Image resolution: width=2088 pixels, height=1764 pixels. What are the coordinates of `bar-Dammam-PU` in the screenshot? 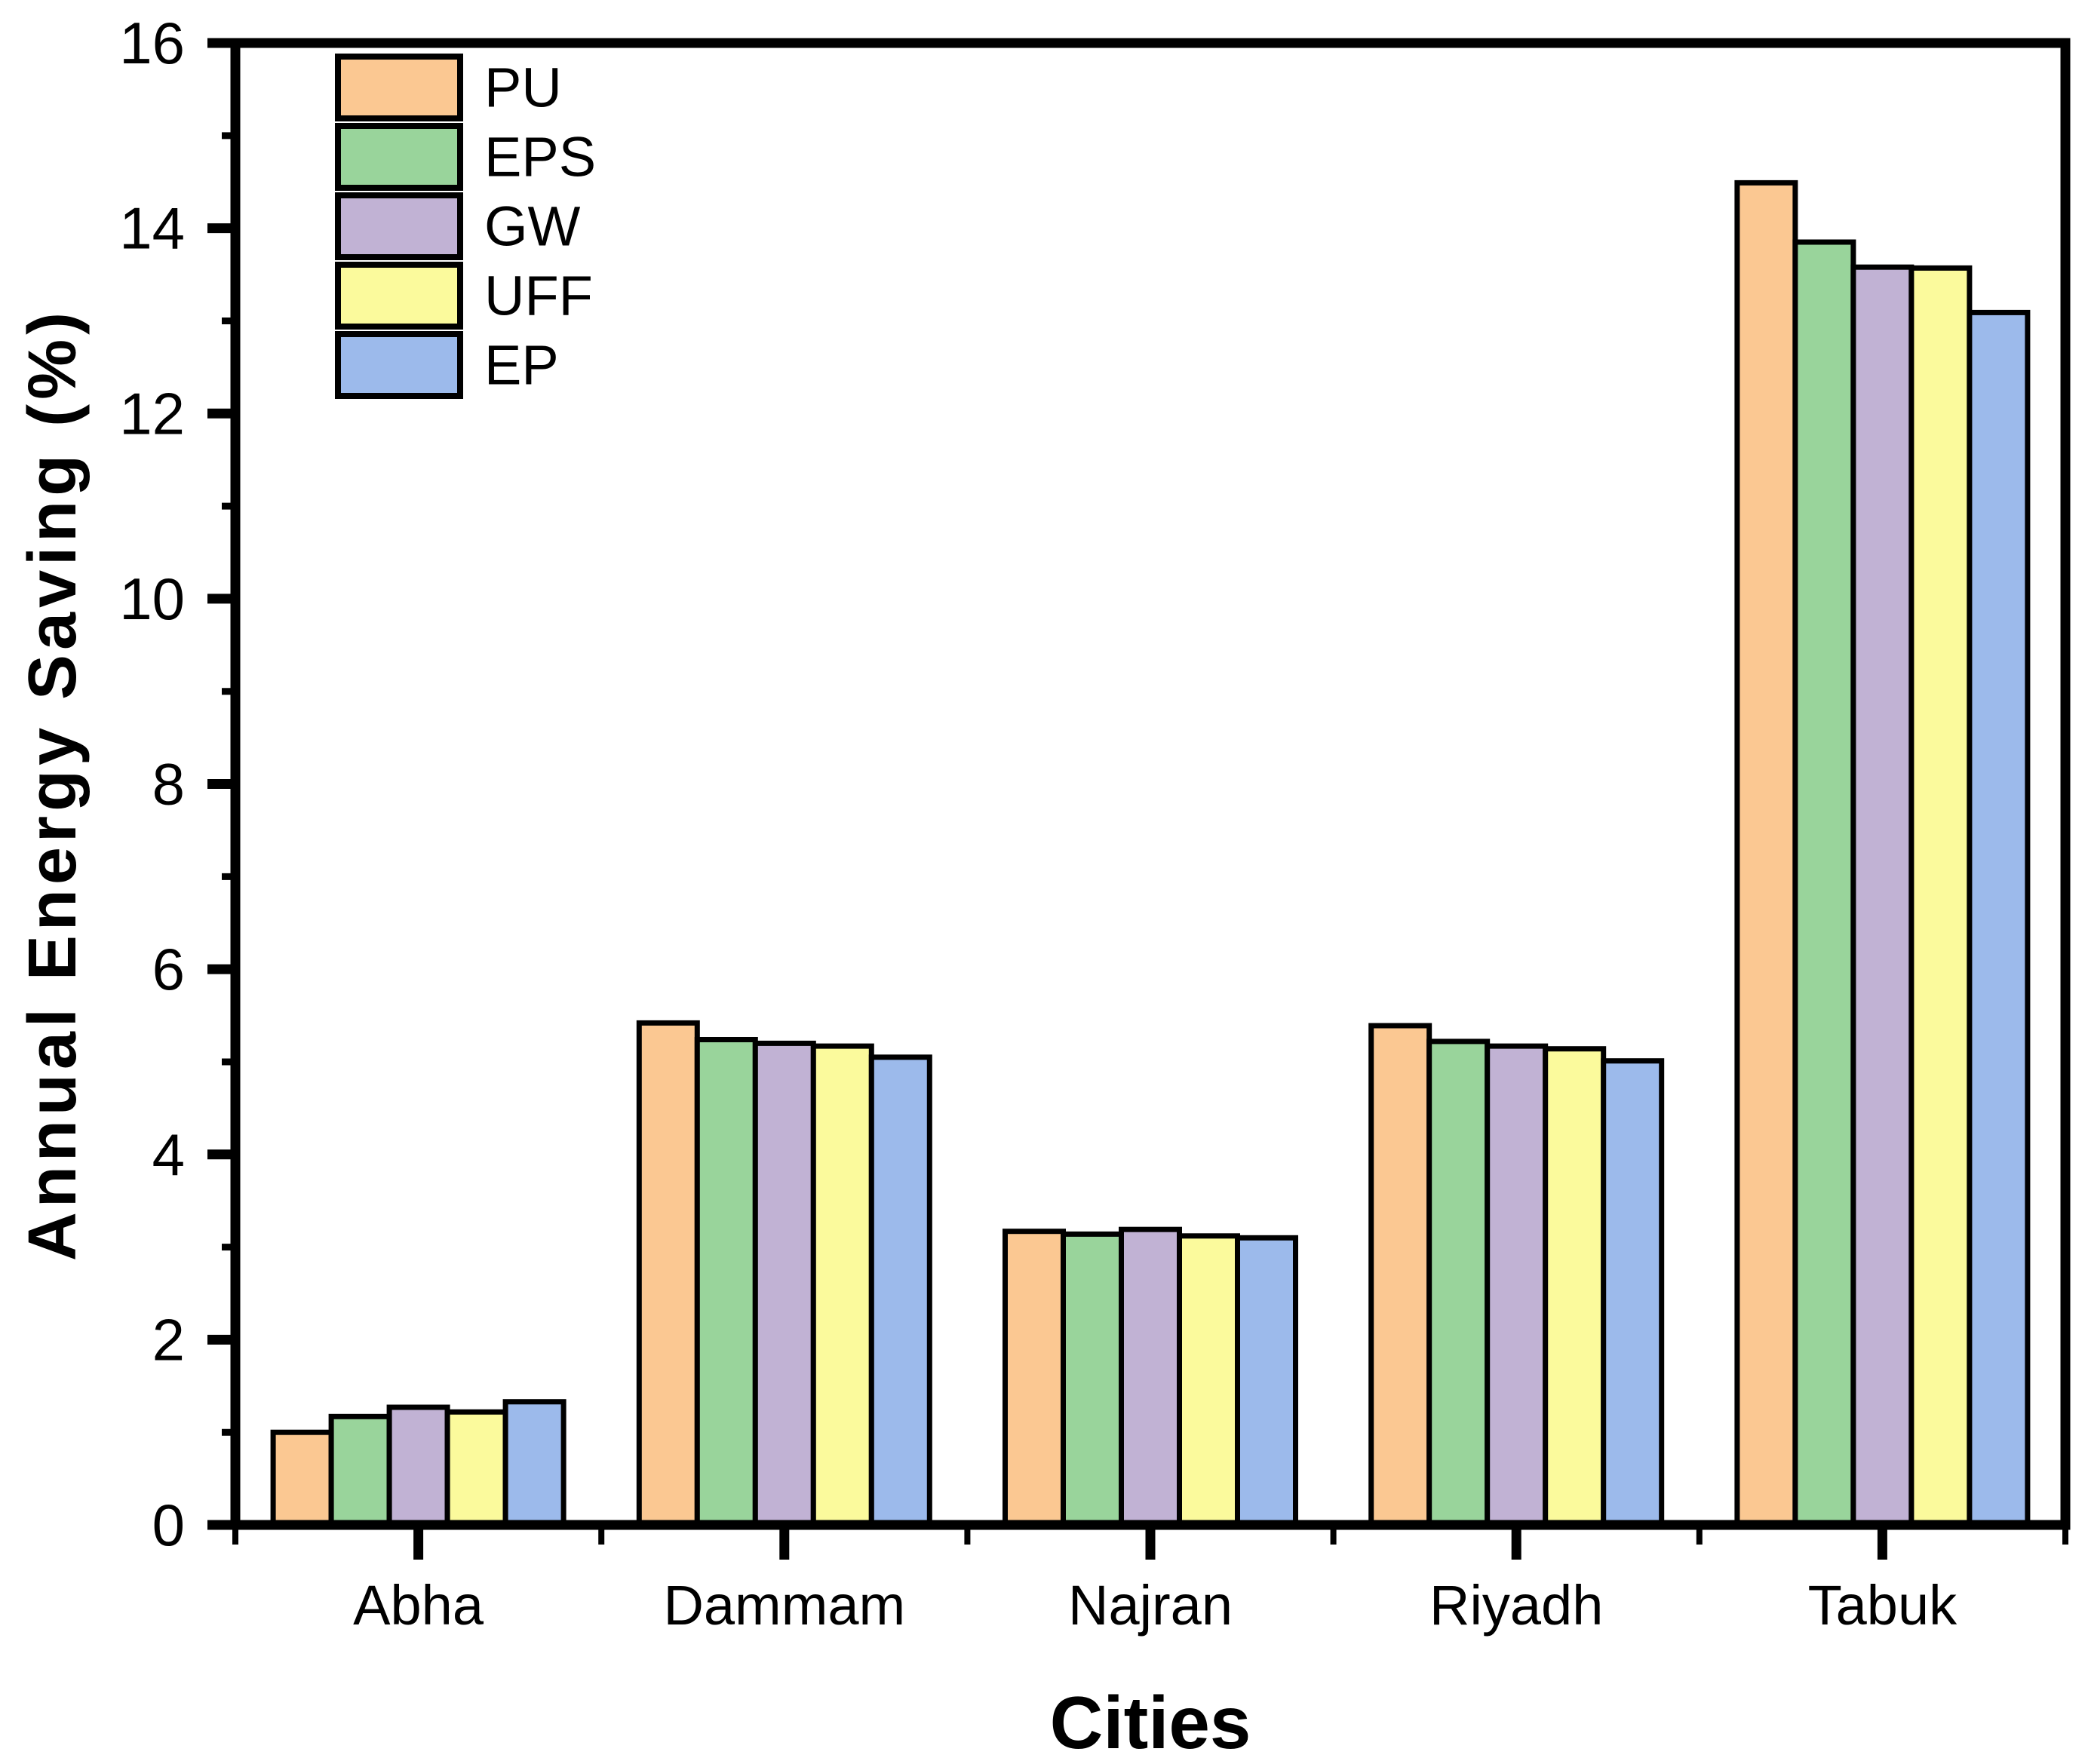 It's located at (668, 1274).